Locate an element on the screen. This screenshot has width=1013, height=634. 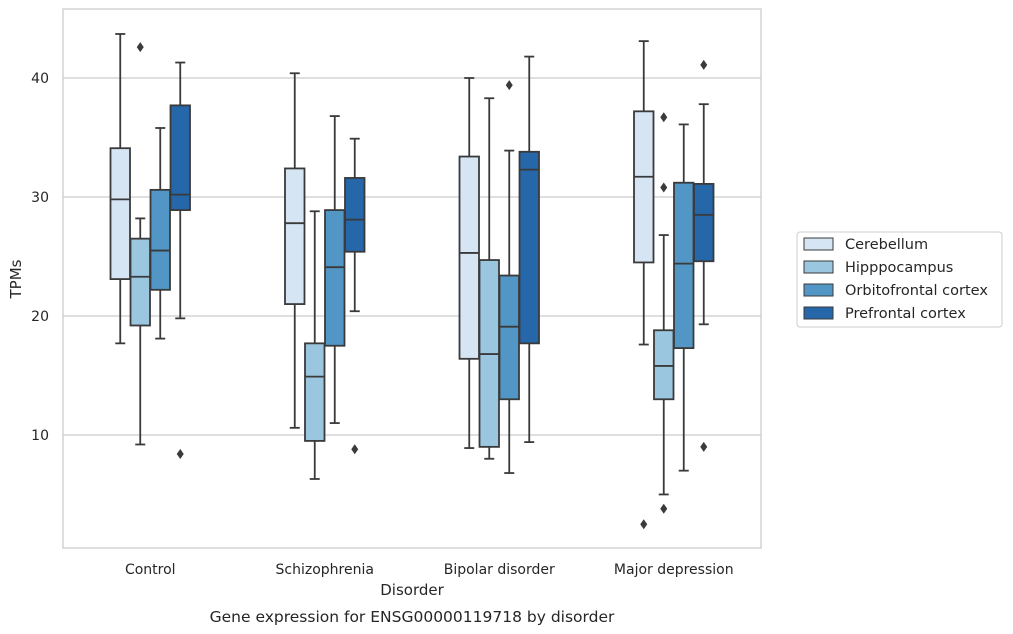
y-tick-label: 30 is located at coordinates (40, 198).